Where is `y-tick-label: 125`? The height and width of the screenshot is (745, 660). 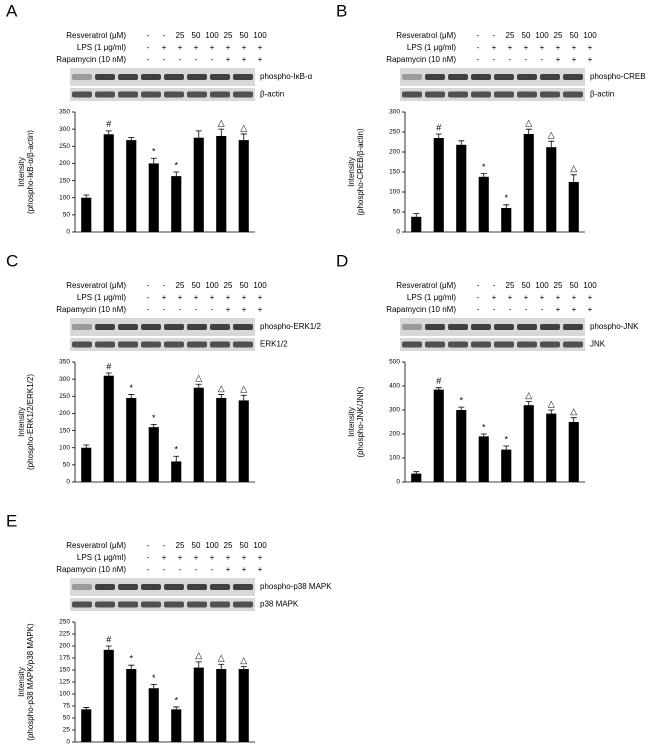
y-tick-label: 125 is located at coordinates (64, 682).